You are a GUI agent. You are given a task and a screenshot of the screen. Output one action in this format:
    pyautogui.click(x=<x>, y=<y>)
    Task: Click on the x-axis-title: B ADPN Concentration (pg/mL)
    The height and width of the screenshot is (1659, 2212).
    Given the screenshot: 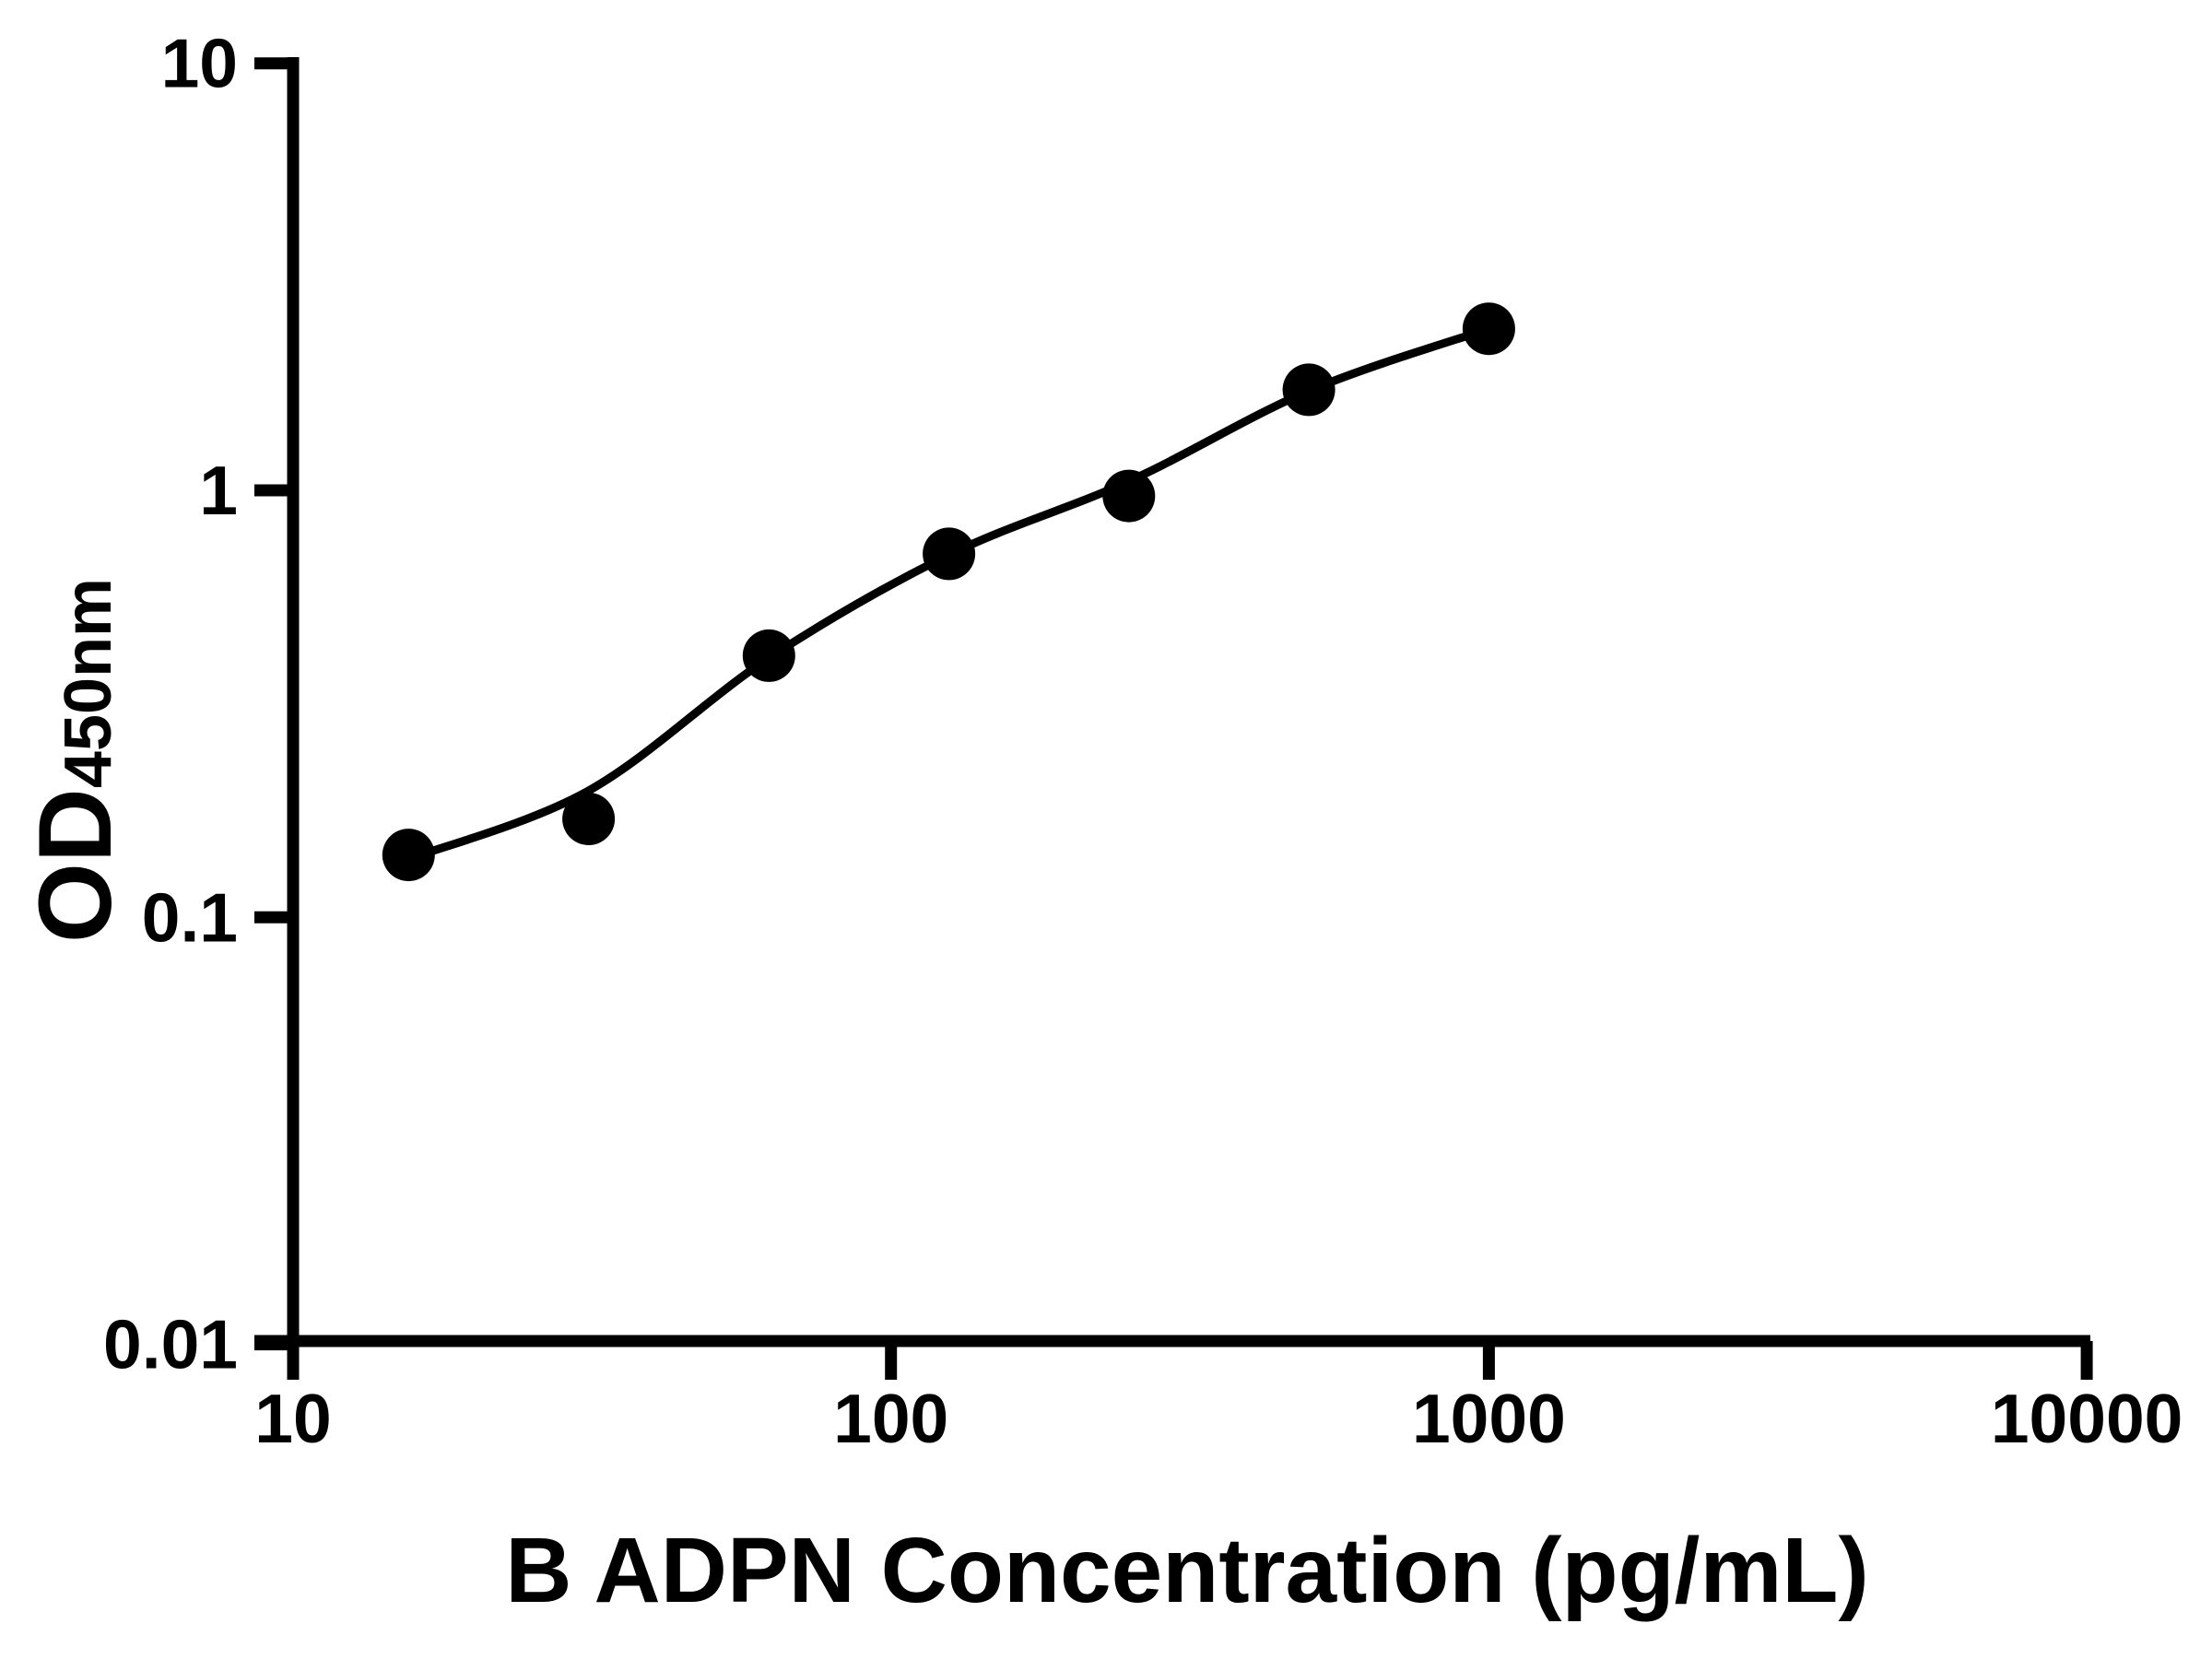 What is the action you would take?
    pyautogui.click(x=1187, y=1570)
    